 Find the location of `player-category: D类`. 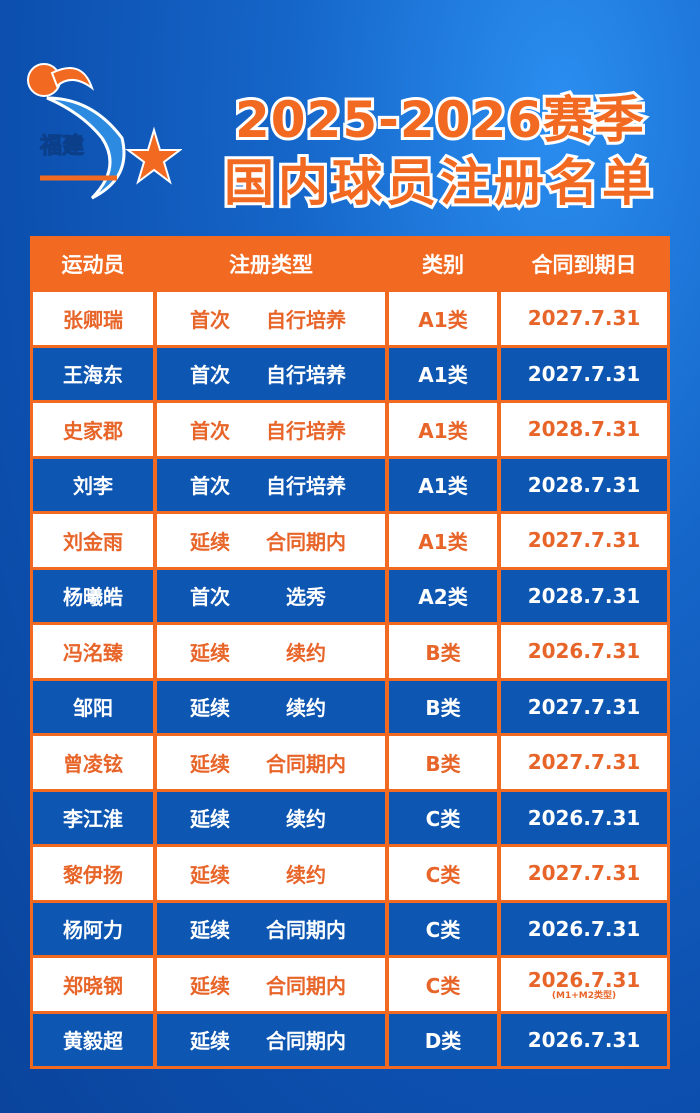

player-category: D类 is located at coordinates (441, 1038).